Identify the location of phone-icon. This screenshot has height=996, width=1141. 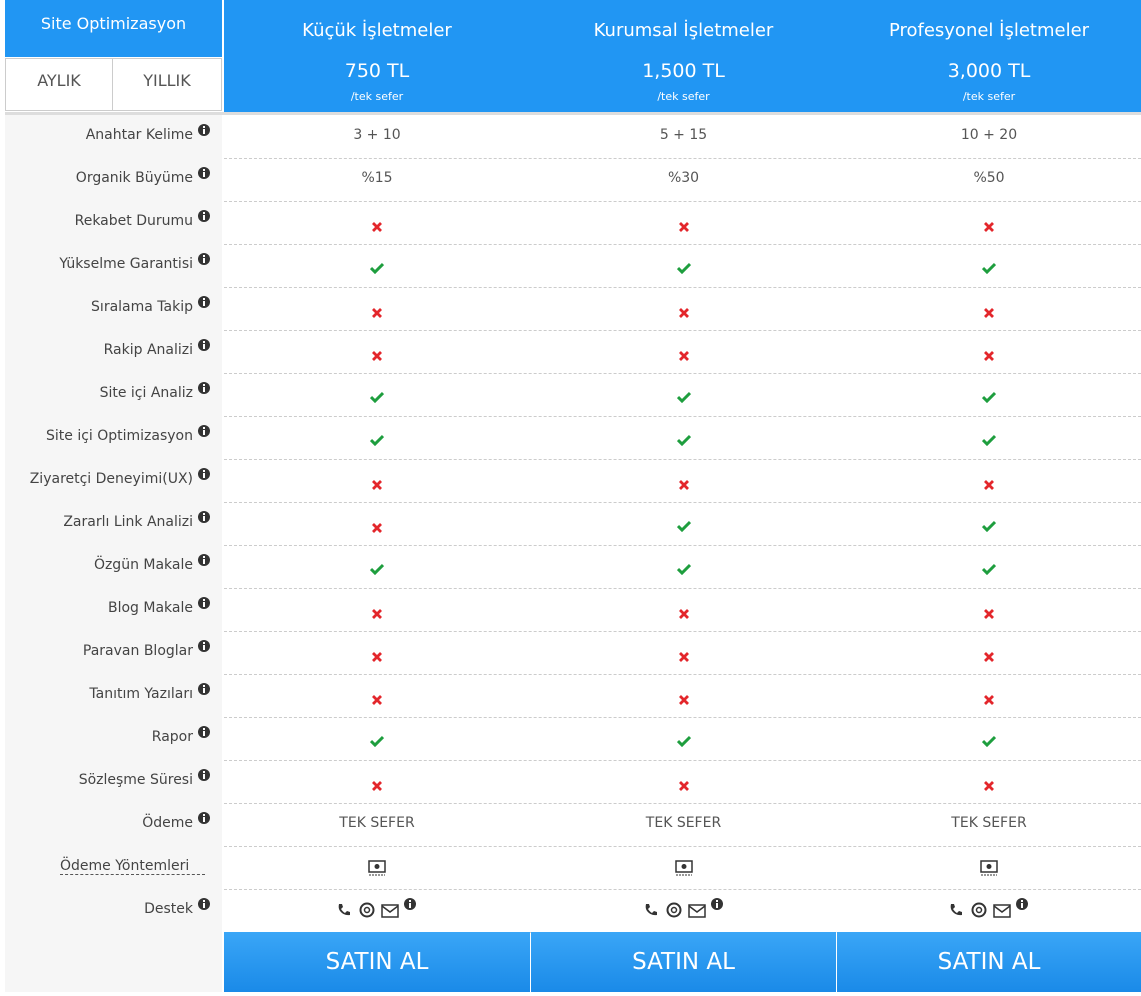
(651, 909).